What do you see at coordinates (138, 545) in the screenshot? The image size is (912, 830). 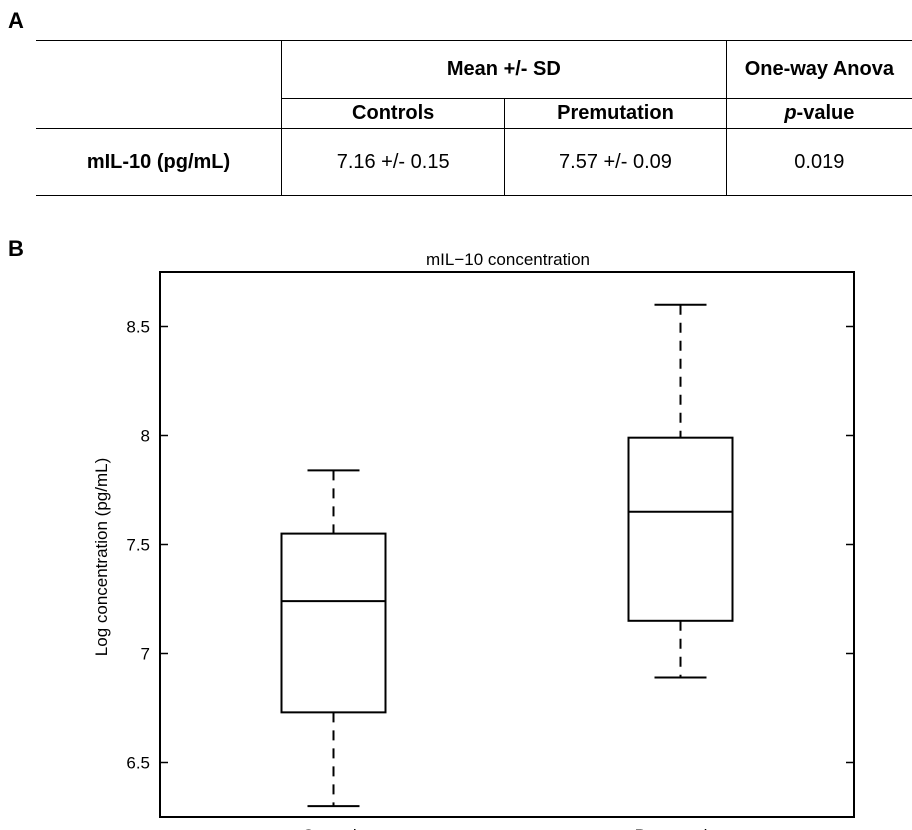 I see `y-tick-label: 7.5` at bounding box center [138, 545].